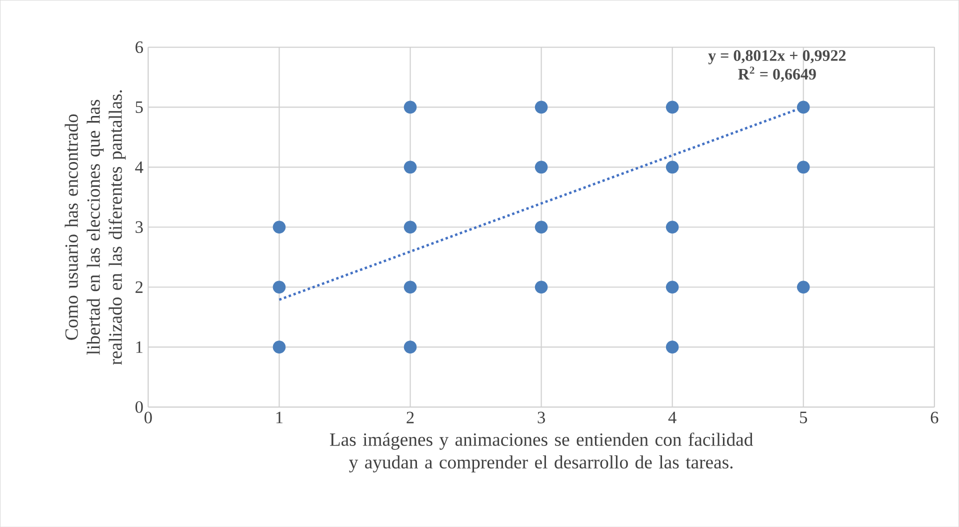 The height and width of the screenshot is (527, 959). Describe the element at coordinates (139, 347) in the screenshot. I see `y-tick-label: 1` at that location.